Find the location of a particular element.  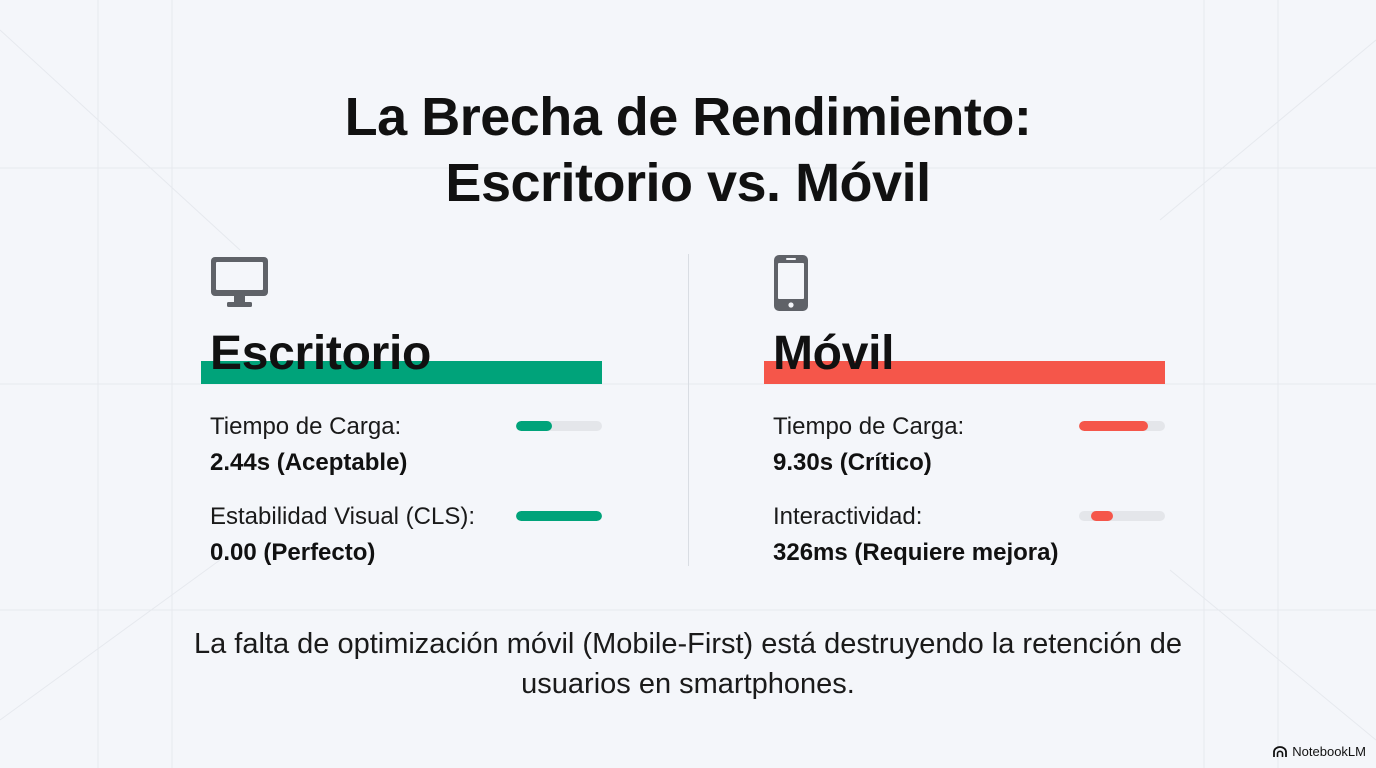

desktop-load-time-meter is located at coordinates (559, 426).